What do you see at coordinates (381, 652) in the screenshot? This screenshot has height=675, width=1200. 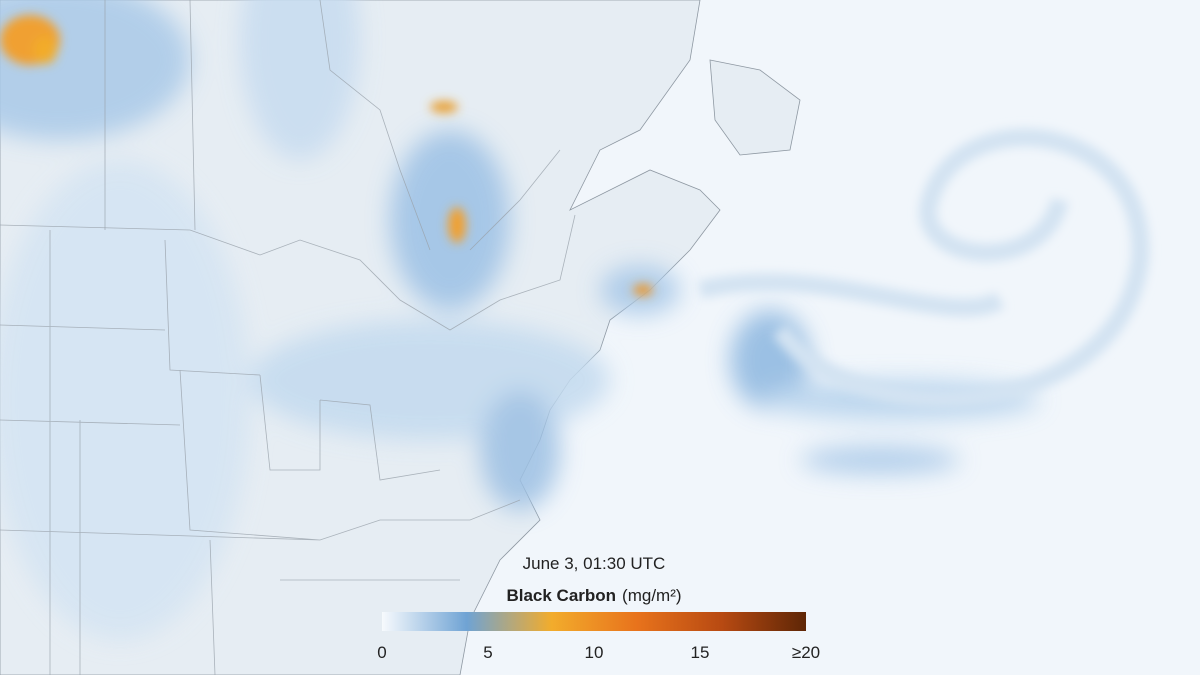 I see `colorbar-tick-label: 0` at bounding box center [381, 652].